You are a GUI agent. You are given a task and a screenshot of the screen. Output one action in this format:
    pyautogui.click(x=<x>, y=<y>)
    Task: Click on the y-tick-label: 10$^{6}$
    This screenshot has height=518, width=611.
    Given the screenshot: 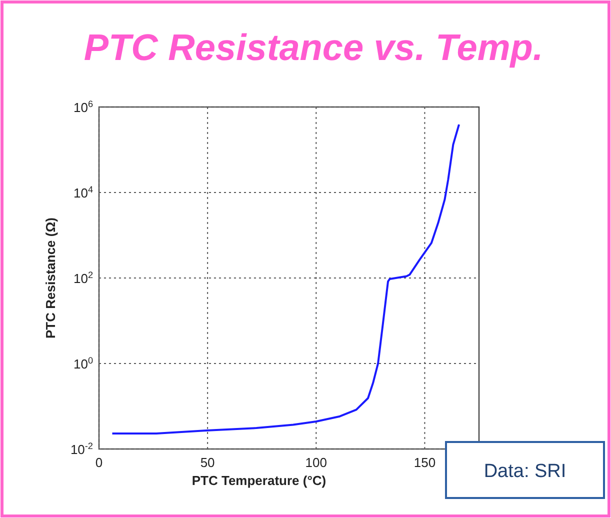 What is the action you would take?
    pyautogui.click(x=83, y=107)
    